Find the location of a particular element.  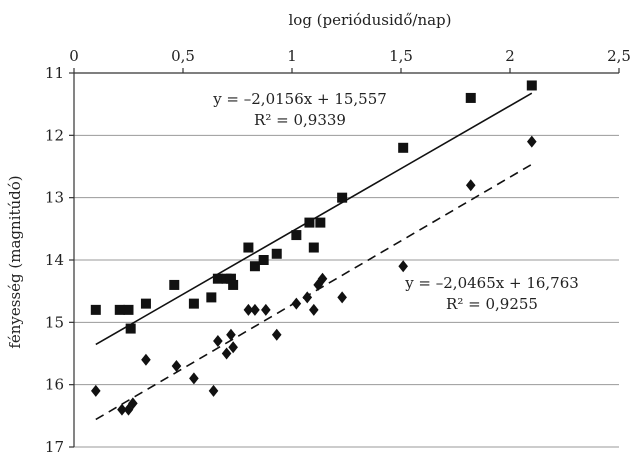

y-tick-label: 11 is located at coordinates (54, 73).